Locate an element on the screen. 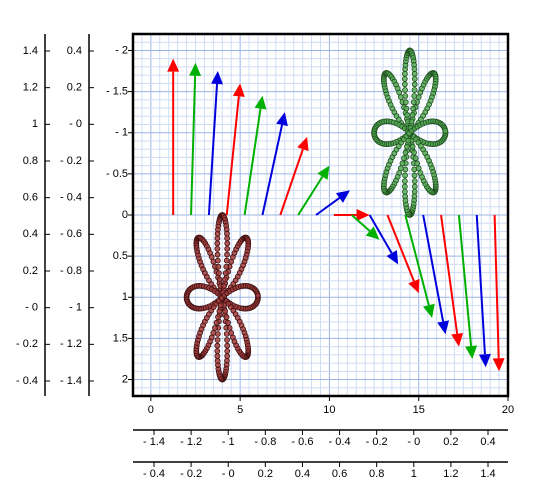 Image resolution: width=540 pixels, height=494 pixels. y-tick-label: - 1.5 is located at coordinates (117, 91).